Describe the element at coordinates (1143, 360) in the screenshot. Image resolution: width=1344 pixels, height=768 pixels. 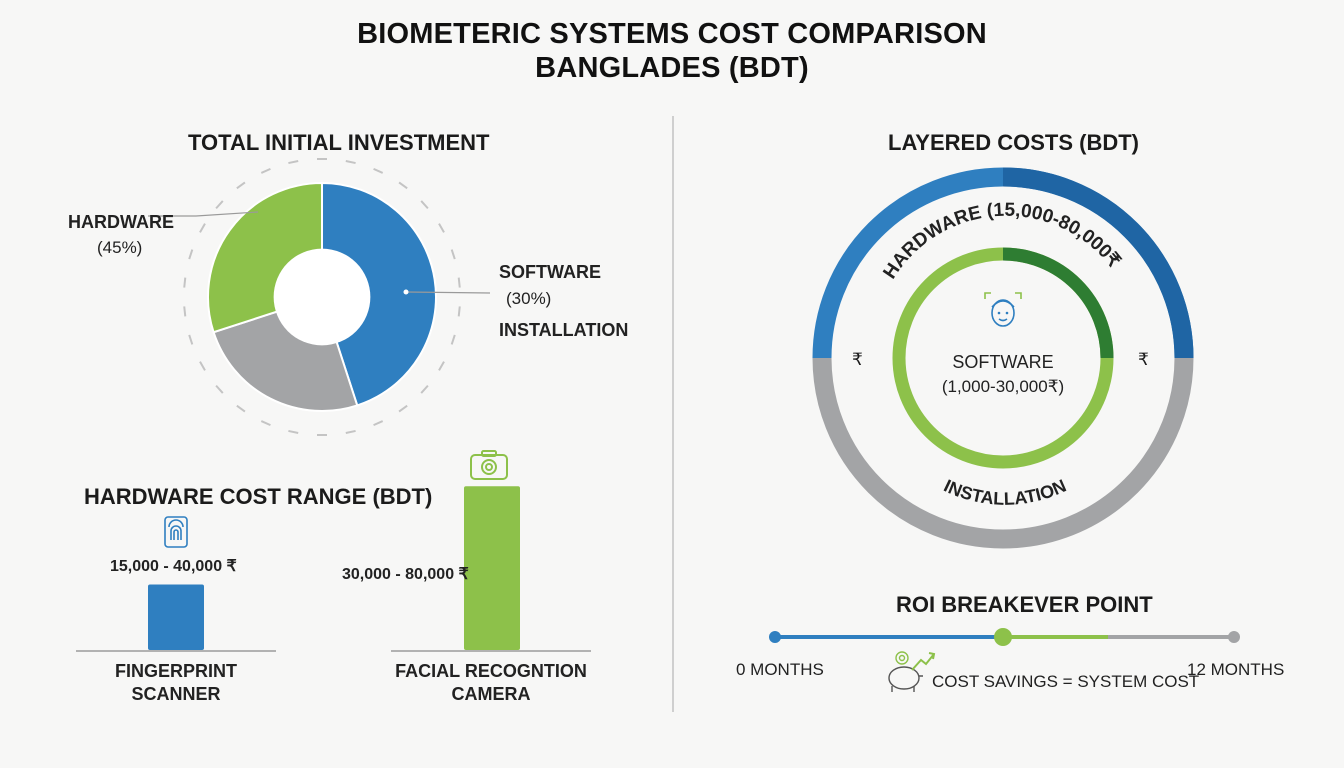
I see `ring-currency-right: ₹` at that location.